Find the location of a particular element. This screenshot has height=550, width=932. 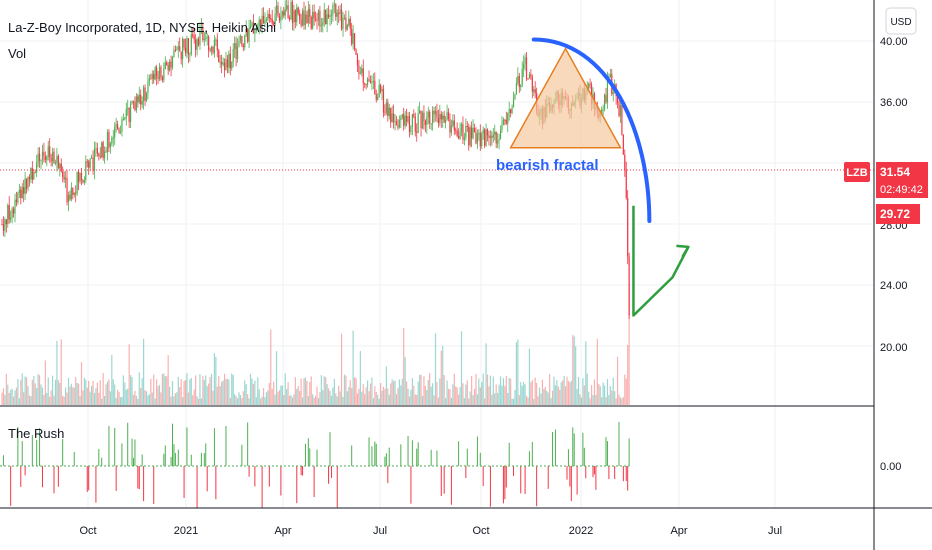

currency-button-frame is located at coordinates (901, 21).